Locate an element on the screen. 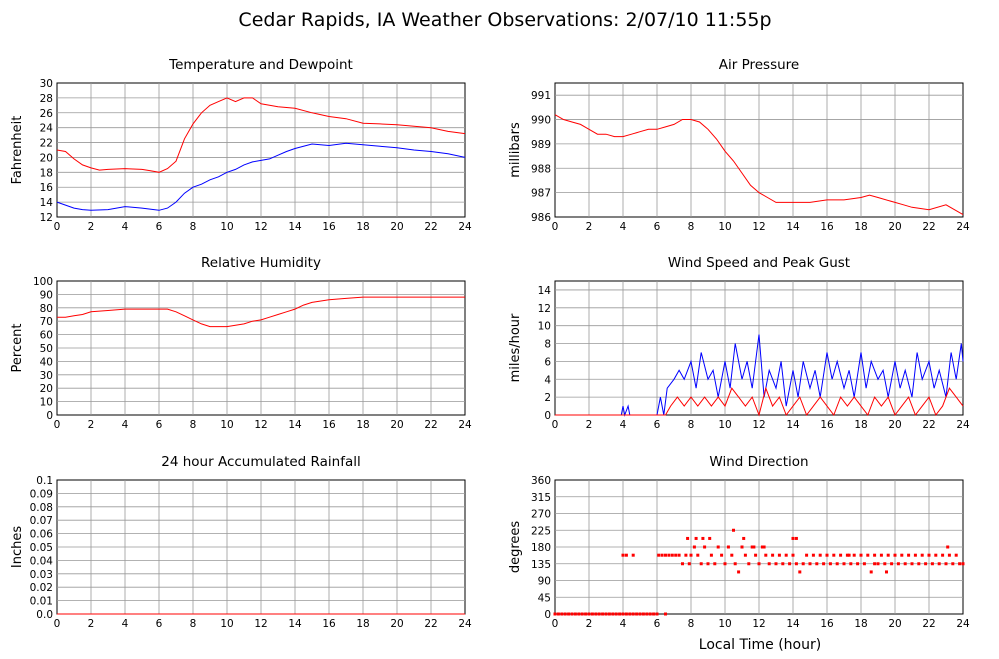 This screenshot has width=999, height=659. panel-title: Air Pressure is located at coordinates (759, 65).